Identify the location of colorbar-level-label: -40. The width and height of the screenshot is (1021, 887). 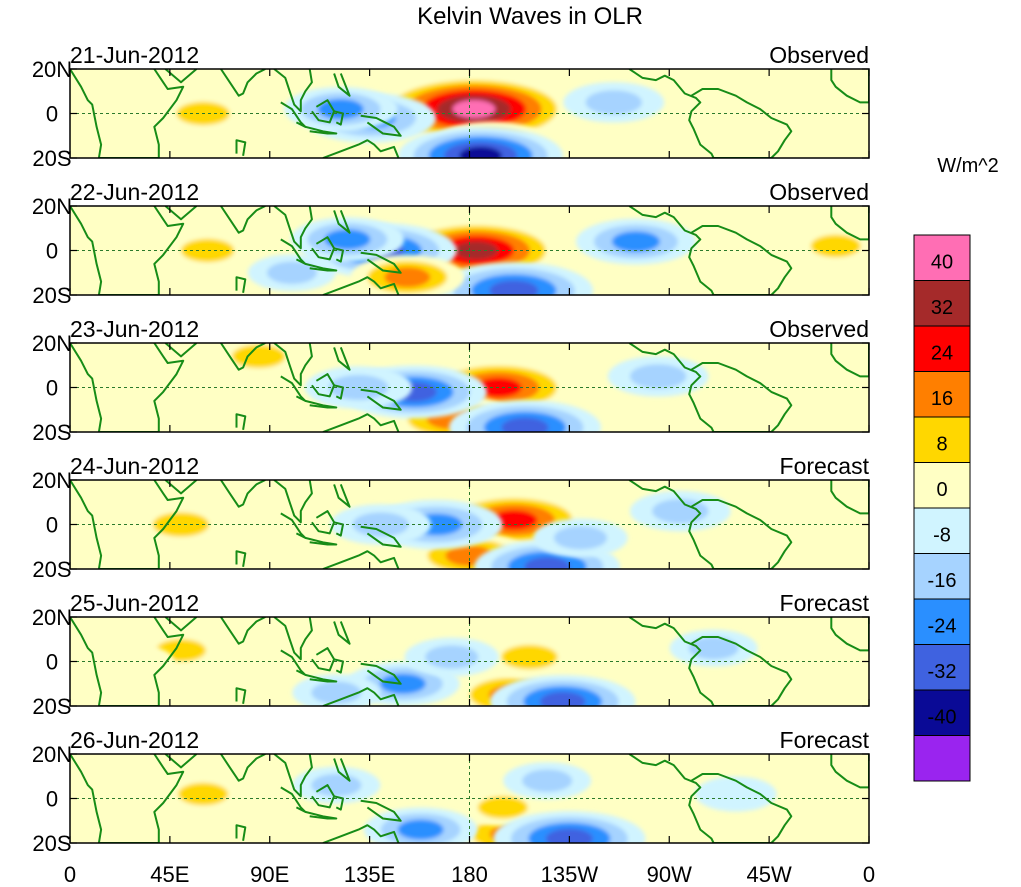
(942, 718).